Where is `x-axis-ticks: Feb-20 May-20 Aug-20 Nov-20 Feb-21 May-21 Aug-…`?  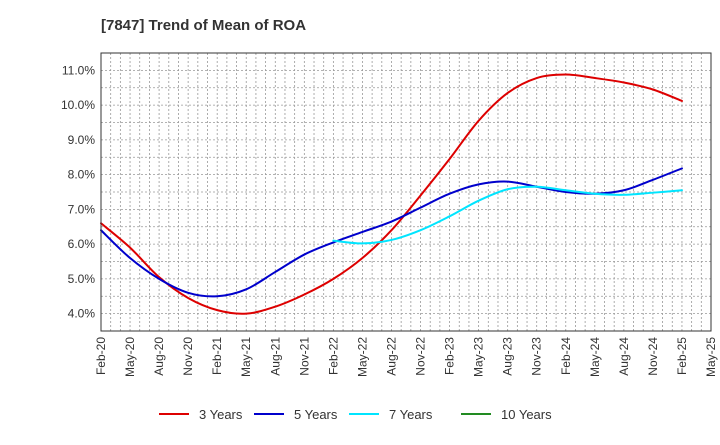
x-axis-ticks: Feb-20 May-20 Aug-20 Nov-20 Feb-21 May-21 Aug-… is located at coordinates (406, 357).